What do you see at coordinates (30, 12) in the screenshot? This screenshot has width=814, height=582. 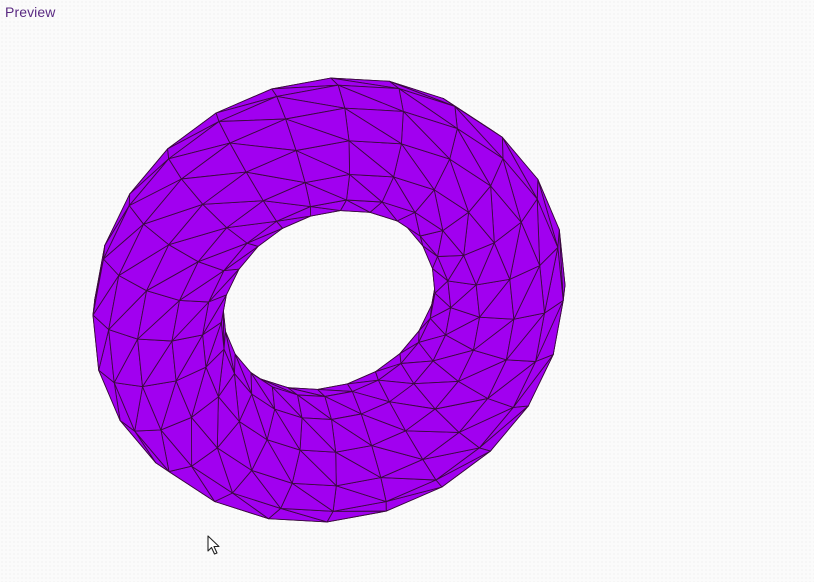 I see `preview-title: Preview` at bounding box center [30, 12].